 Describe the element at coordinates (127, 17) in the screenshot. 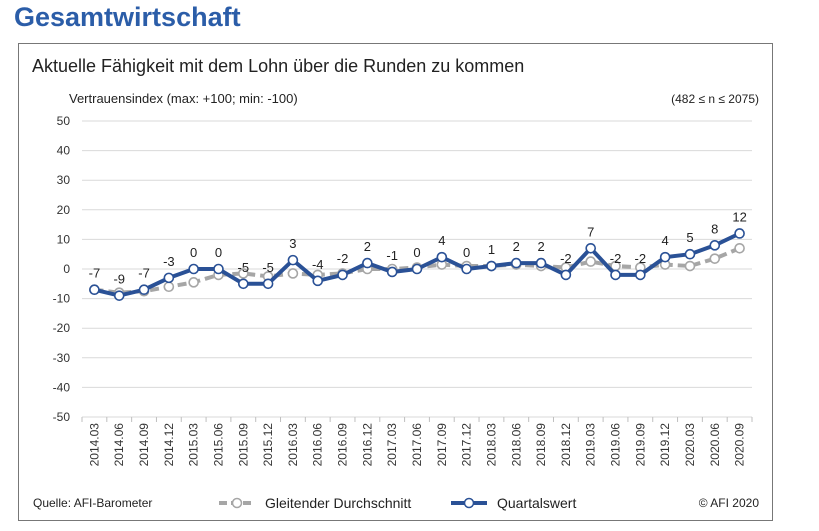

I see `page-heading: Gesamtwirtschaft` at that location.